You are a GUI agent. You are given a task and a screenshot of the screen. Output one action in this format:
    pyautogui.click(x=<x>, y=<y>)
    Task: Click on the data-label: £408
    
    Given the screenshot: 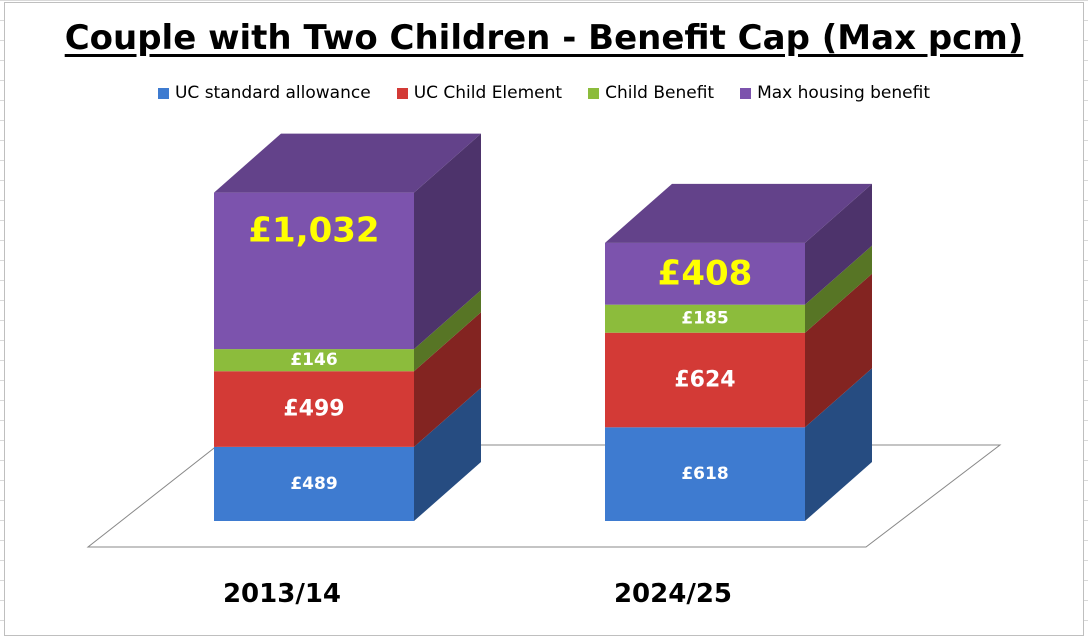 What is the action you would take?
    pyautogui.click(x=705, y=274)
    